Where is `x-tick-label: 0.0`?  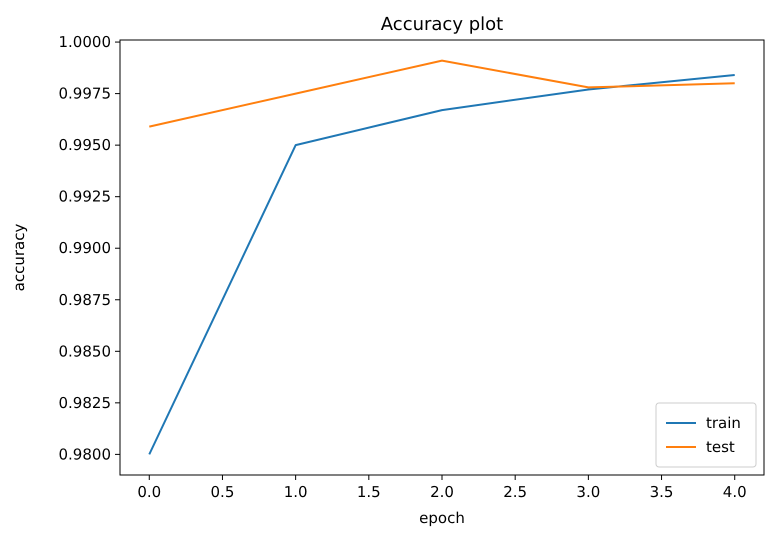 x-tick-label: 0.0 is located at coordinates (149, 492).